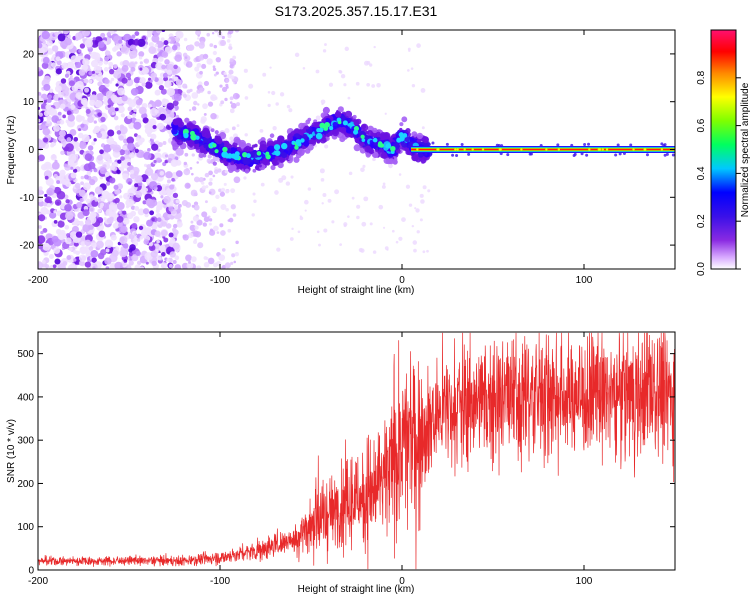 The width and height of the screenshot is (750, 600). Describe the element at coordinates (25, 484) in the screenshot. I see `snr-ytick-label: 200` at that location.